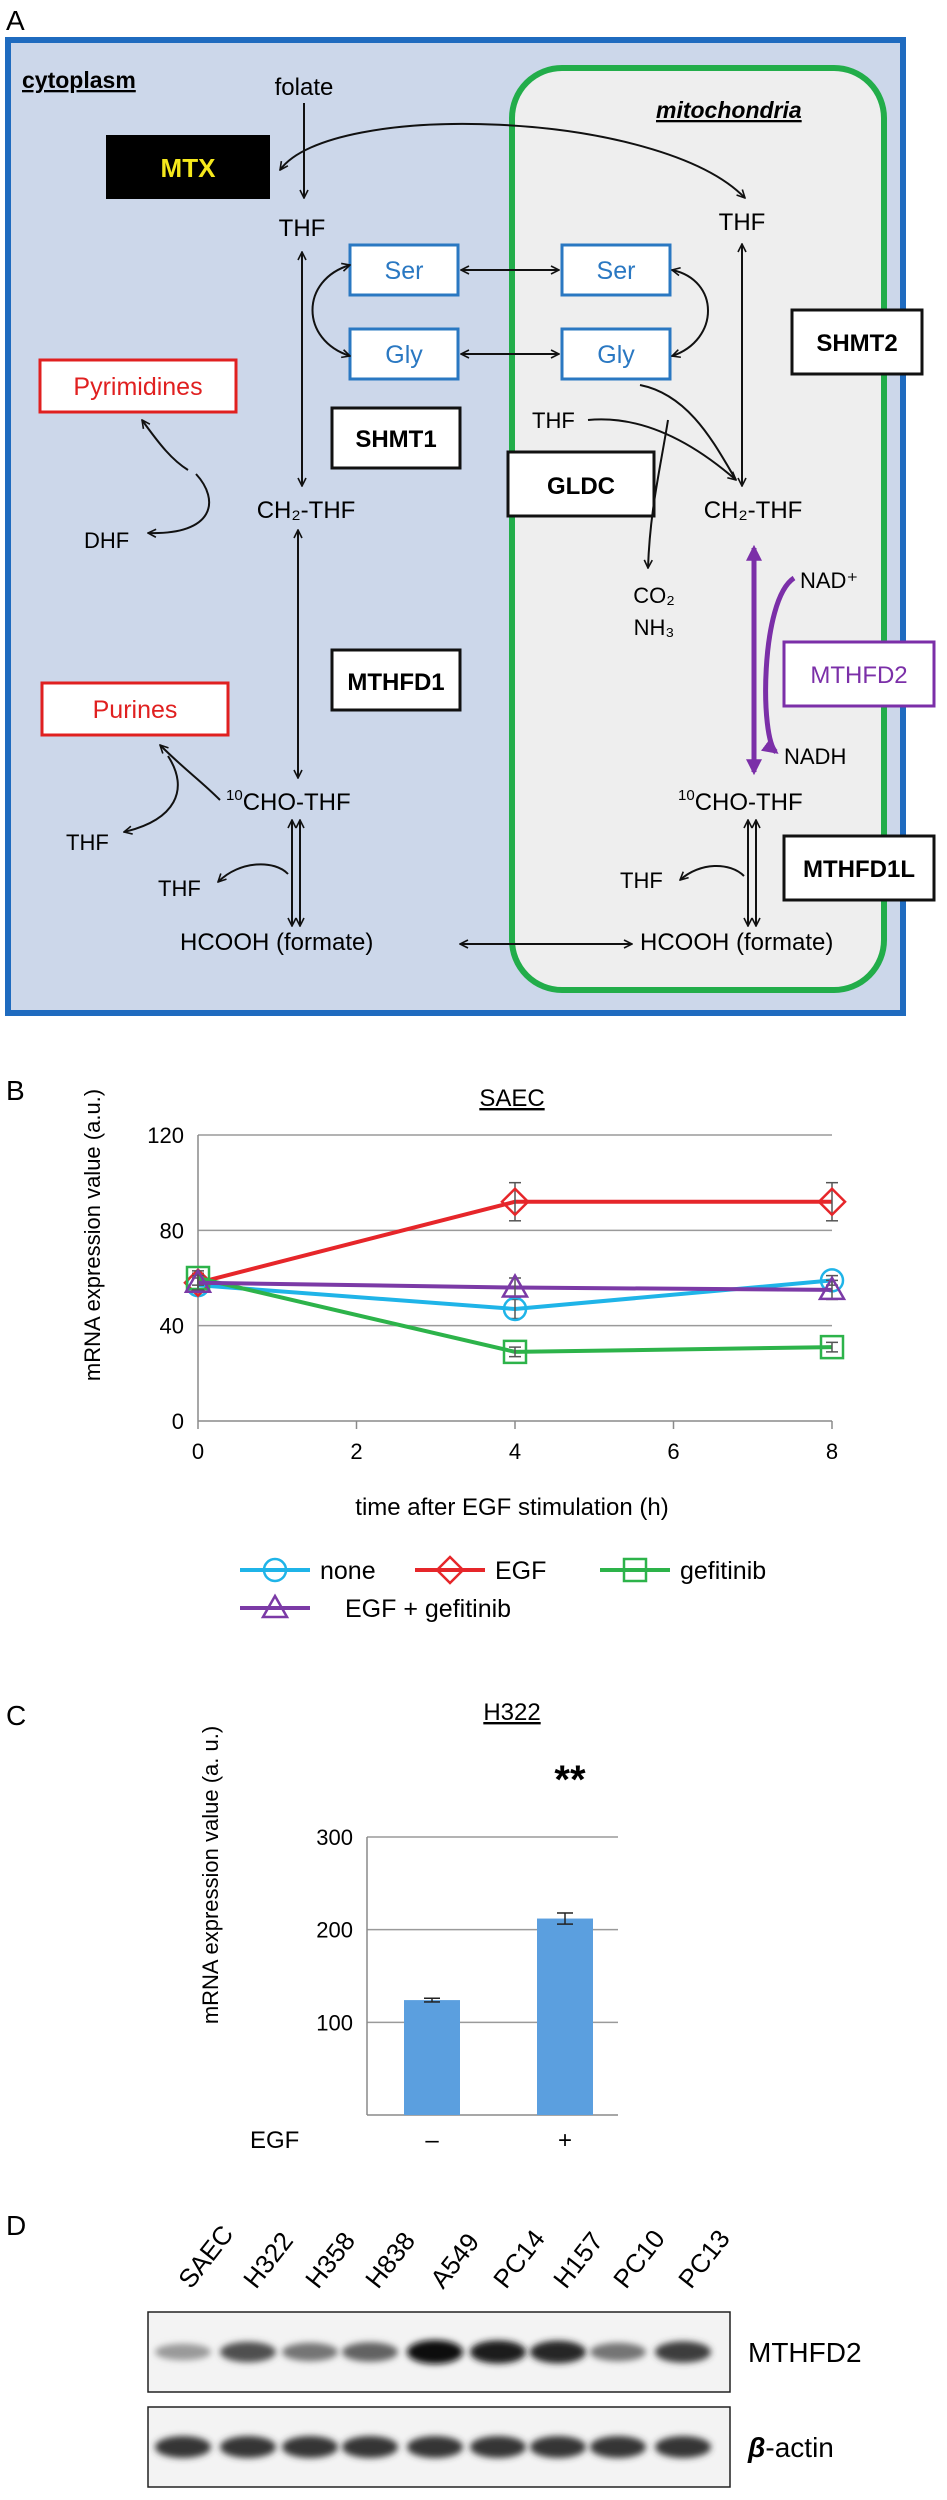  I want to click on ser-mito-box, so click(616, 270).